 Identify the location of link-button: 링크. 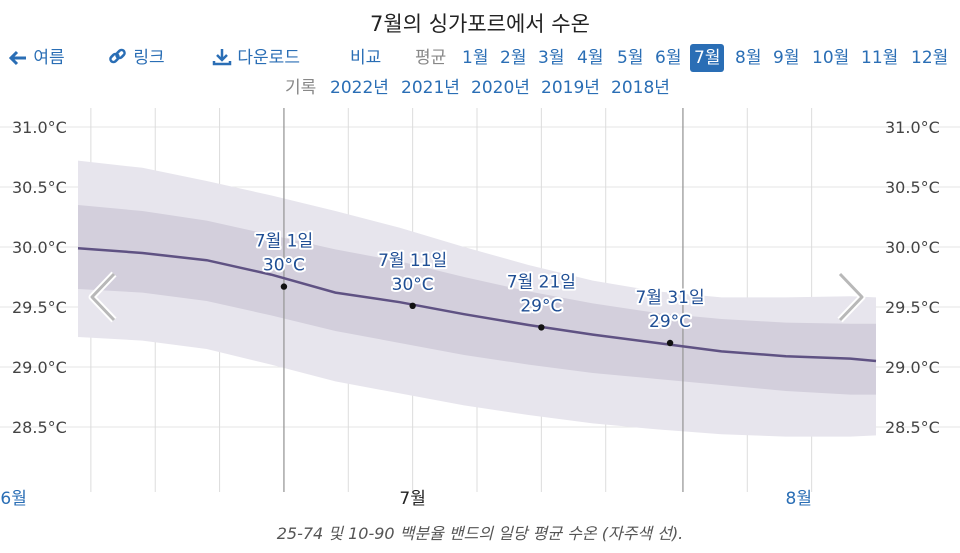
(136, 58).